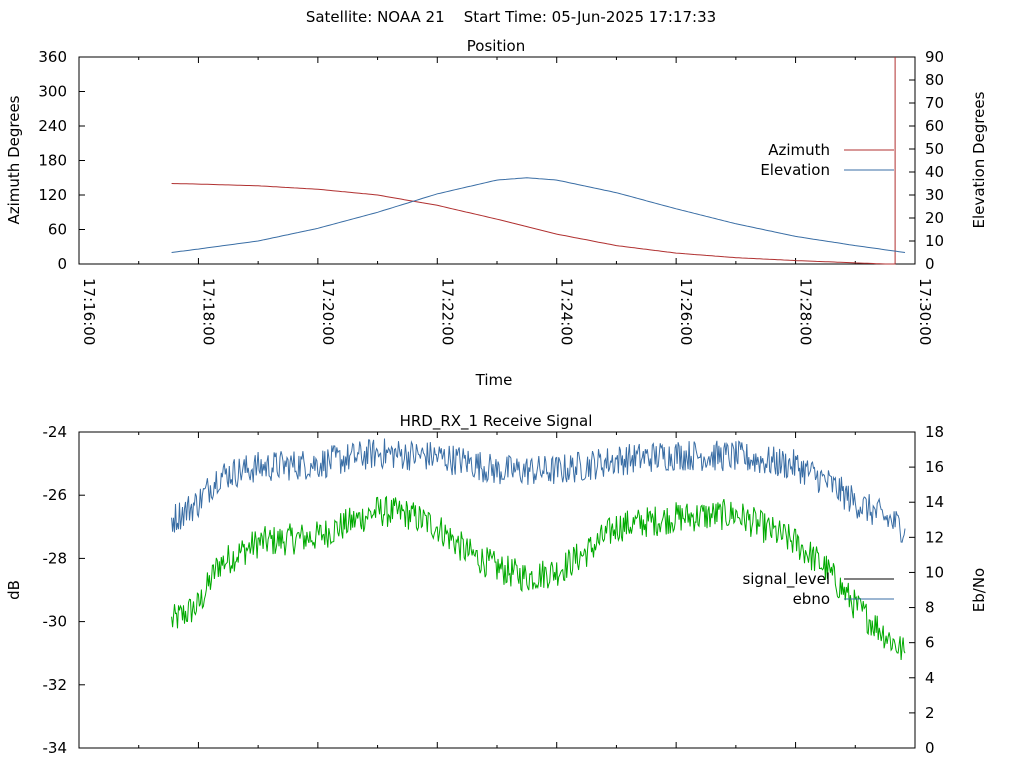 The width and height of the screenshot is (1024, 768). I want to click on signal-y-left-tick-label: -32, so click(55, 685).